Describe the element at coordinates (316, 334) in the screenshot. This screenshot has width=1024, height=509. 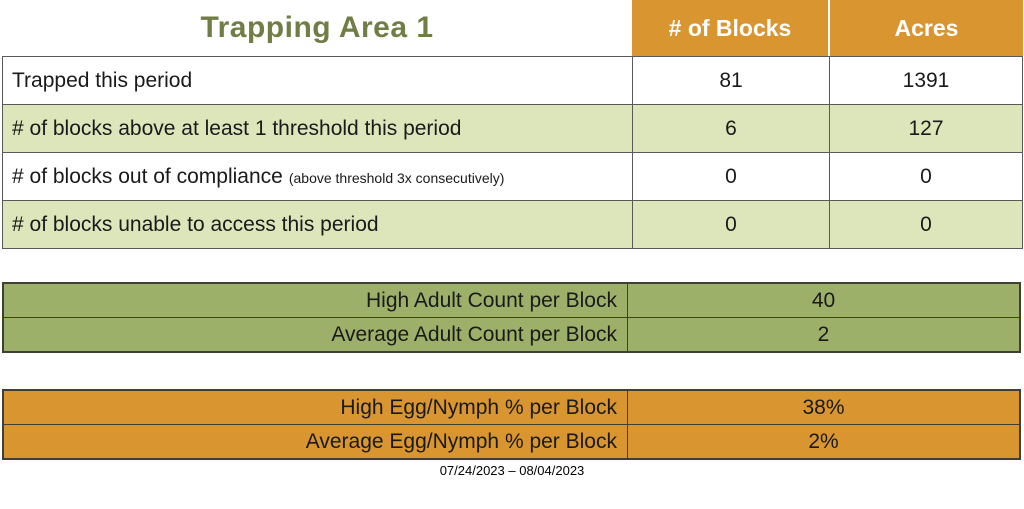
I see `row-label: Average Adult Count per Block` at that location.